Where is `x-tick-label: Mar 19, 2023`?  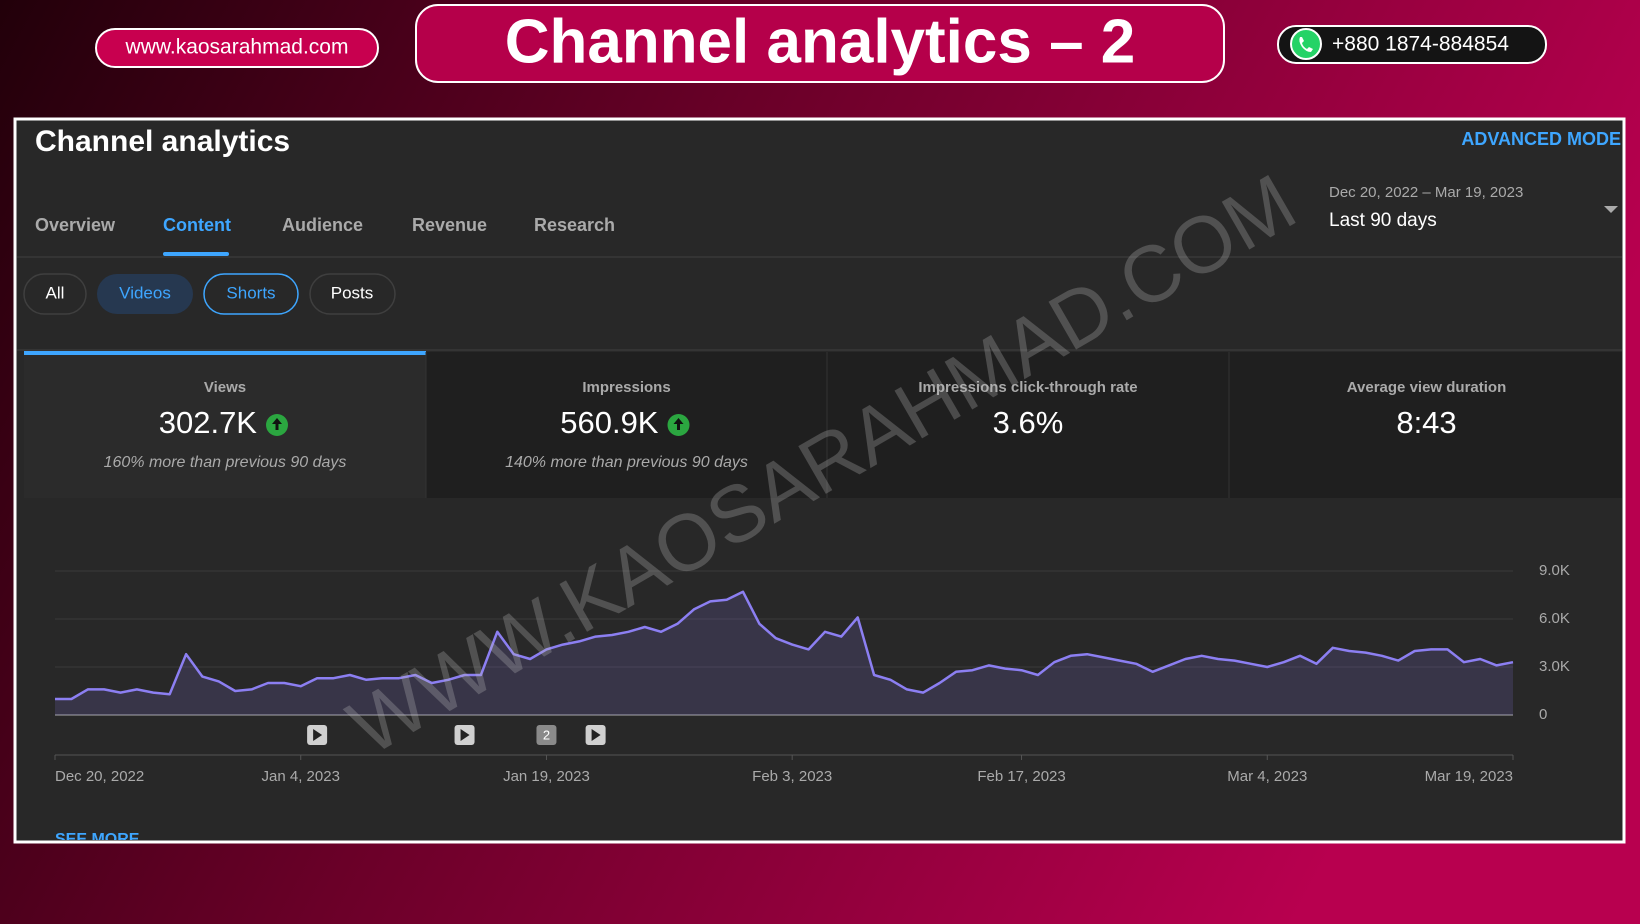 x-tick-label: Mar 19, 2023 is located at coordinates (1469, 776).